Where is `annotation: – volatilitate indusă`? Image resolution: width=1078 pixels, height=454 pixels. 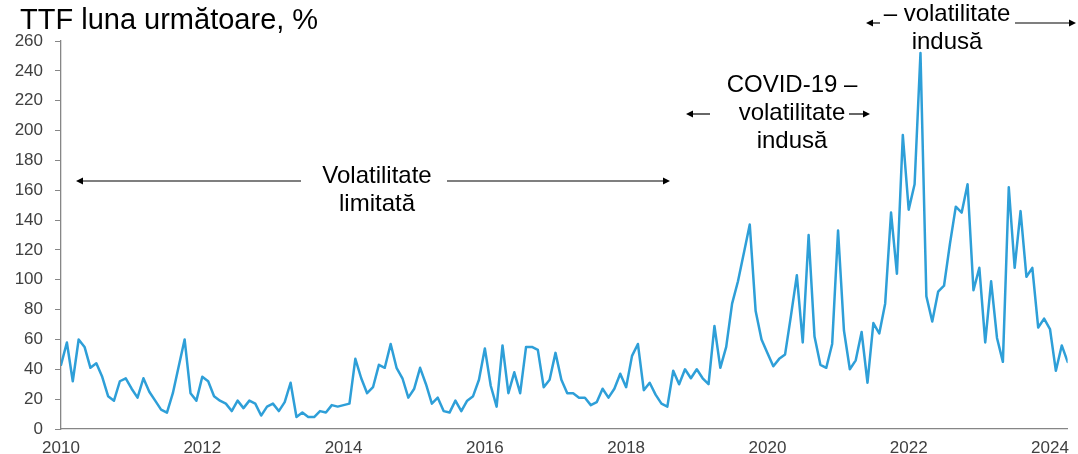
annotation: – volatilitate indusă is located at coordinates (947, 27).